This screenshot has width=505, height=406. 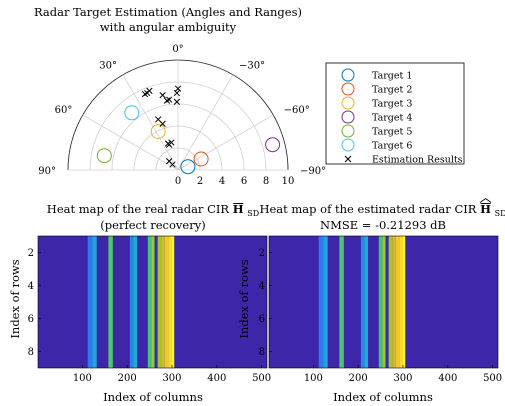 I want to click on polar-radial-tick-3: 6, so click(x=244, y=181).